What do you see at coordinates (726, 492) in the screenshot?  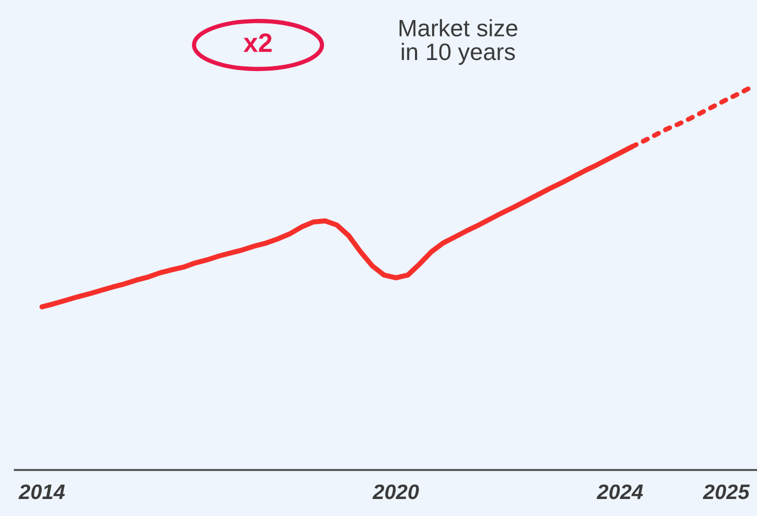 I see `x-tick-label: 2025` at bounding box center [726, 492].